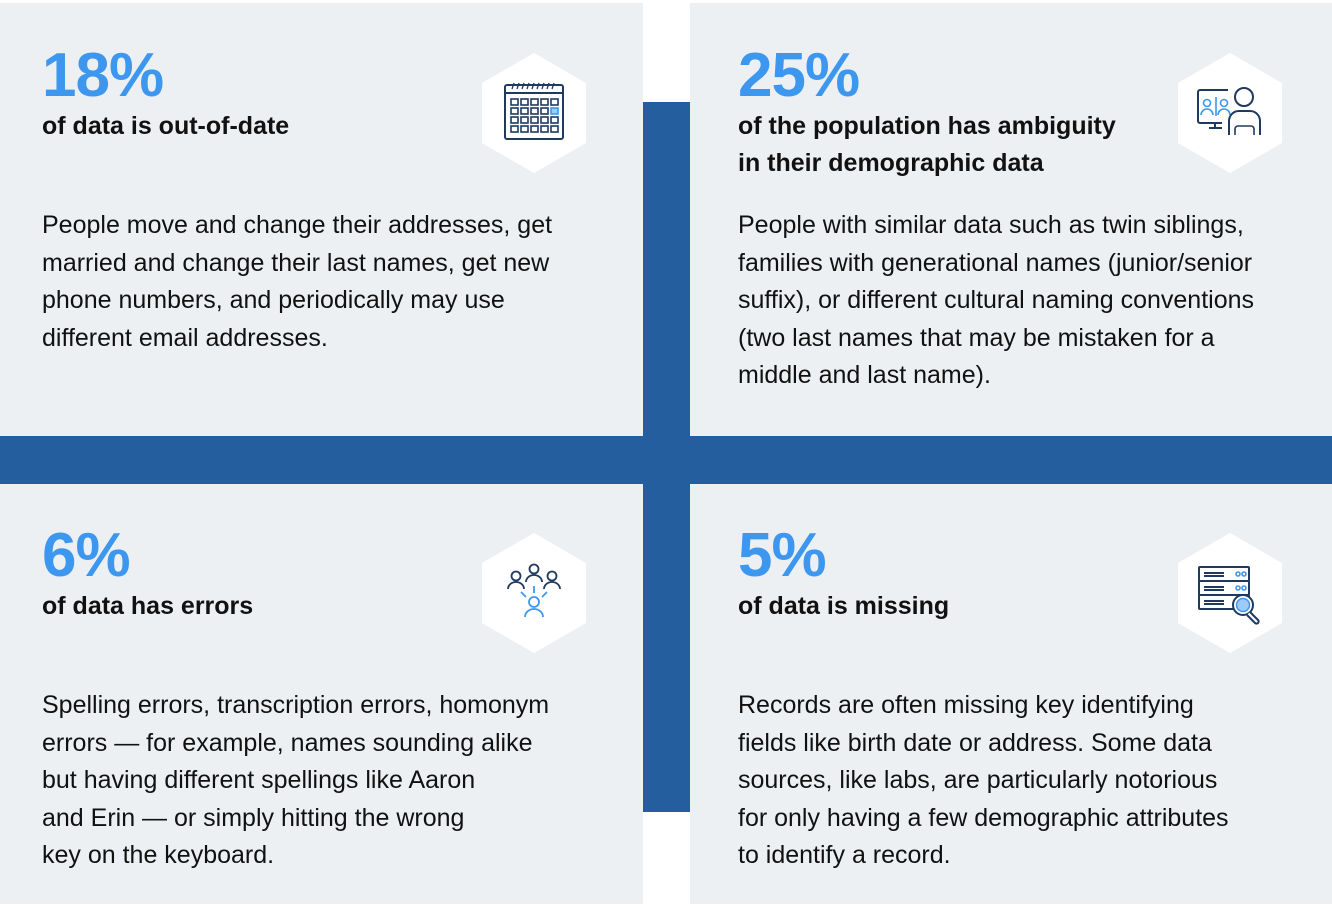 The width and height of the screenshot is (1332, 906). What do you see at coordinates (273, 300) in the screenshot?
I see `description-line: phone numbers, and periodically may use` at bounding box center [273, 300].